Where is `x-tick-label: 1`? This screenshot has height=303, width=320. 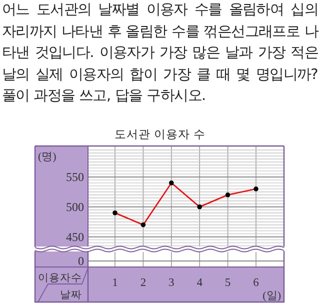
x-tick-label: 1 is located at coordinates (115, 283).